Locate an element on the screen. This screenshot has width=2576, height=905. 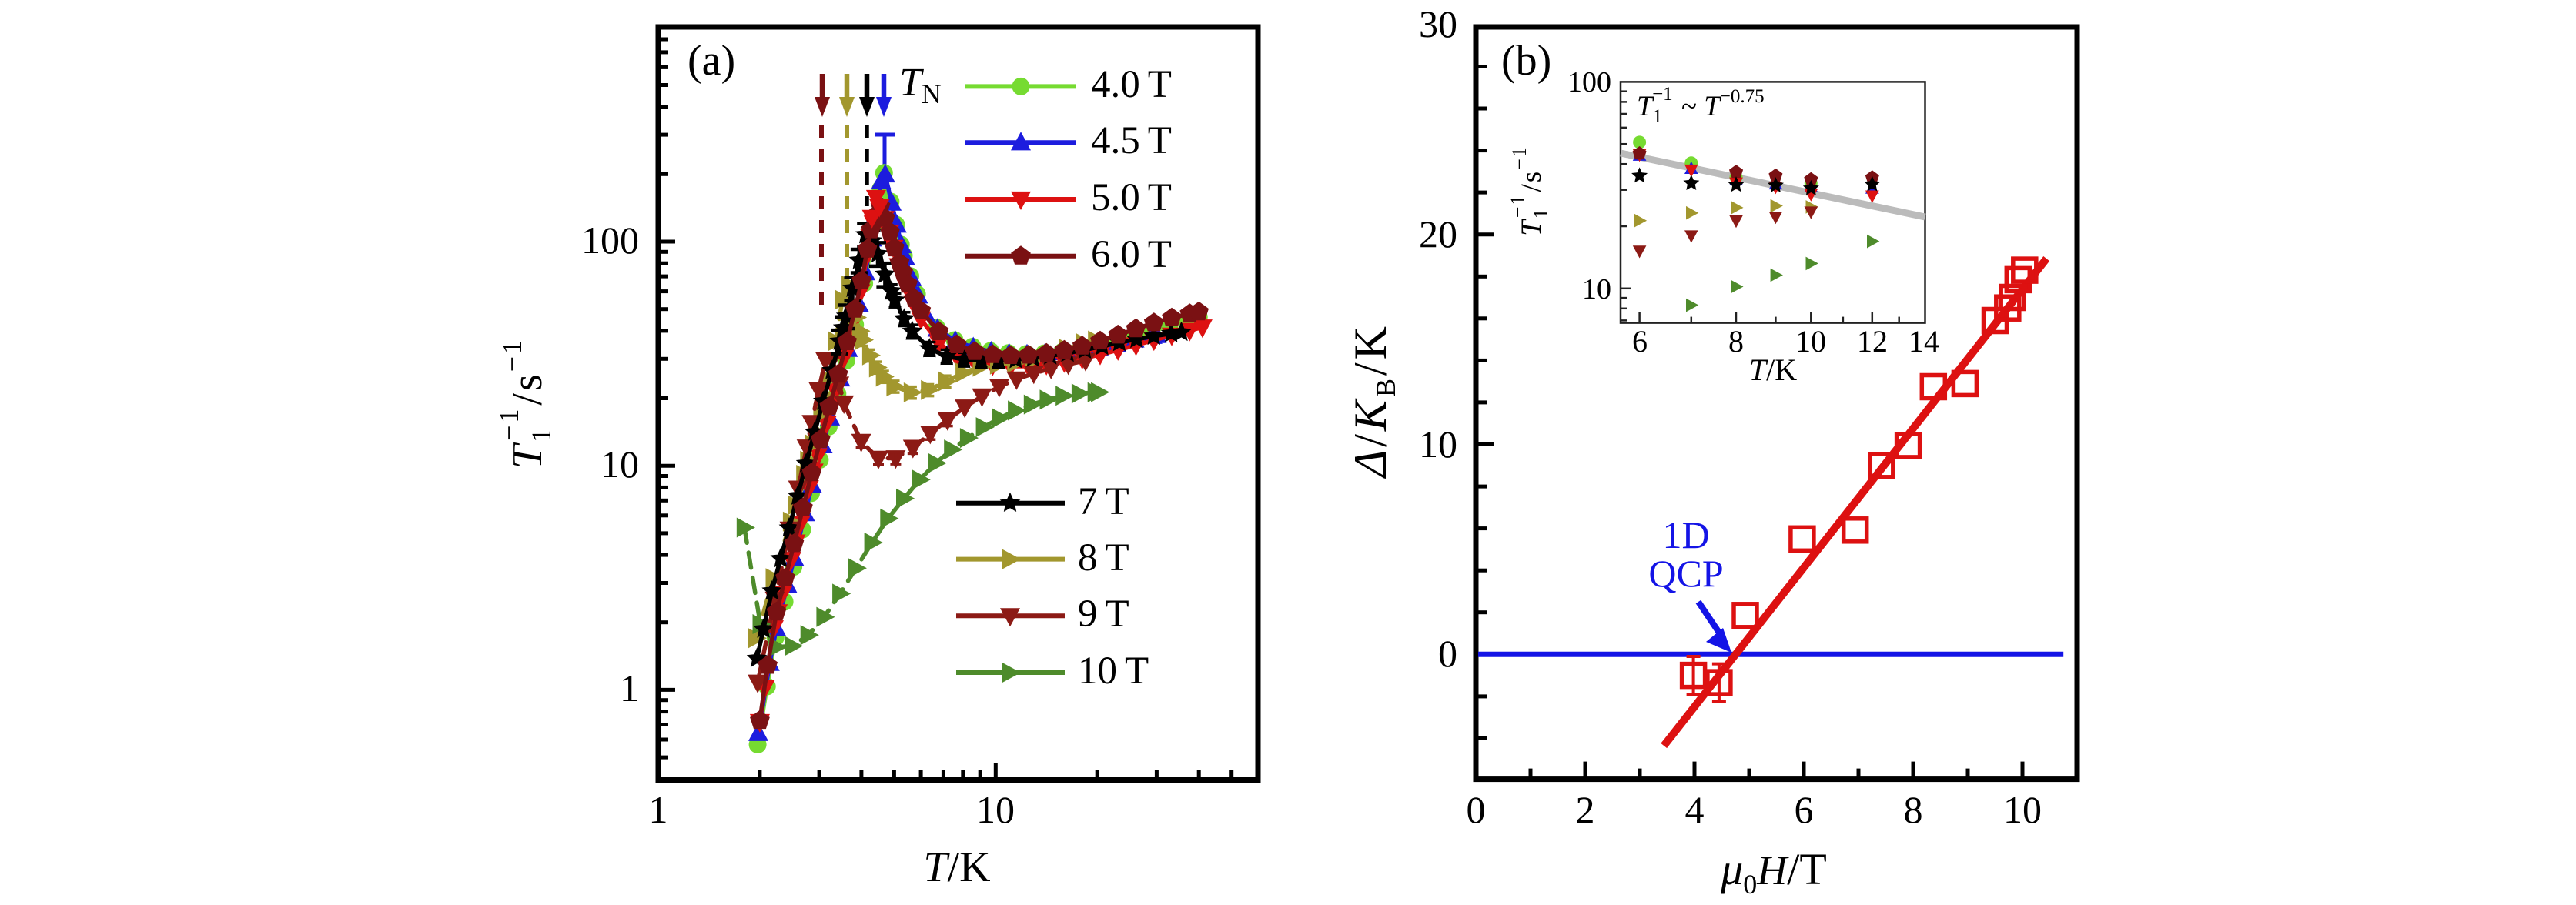
svg-text:6.0T: 6.0 T is located at coordinates (1131, 254).